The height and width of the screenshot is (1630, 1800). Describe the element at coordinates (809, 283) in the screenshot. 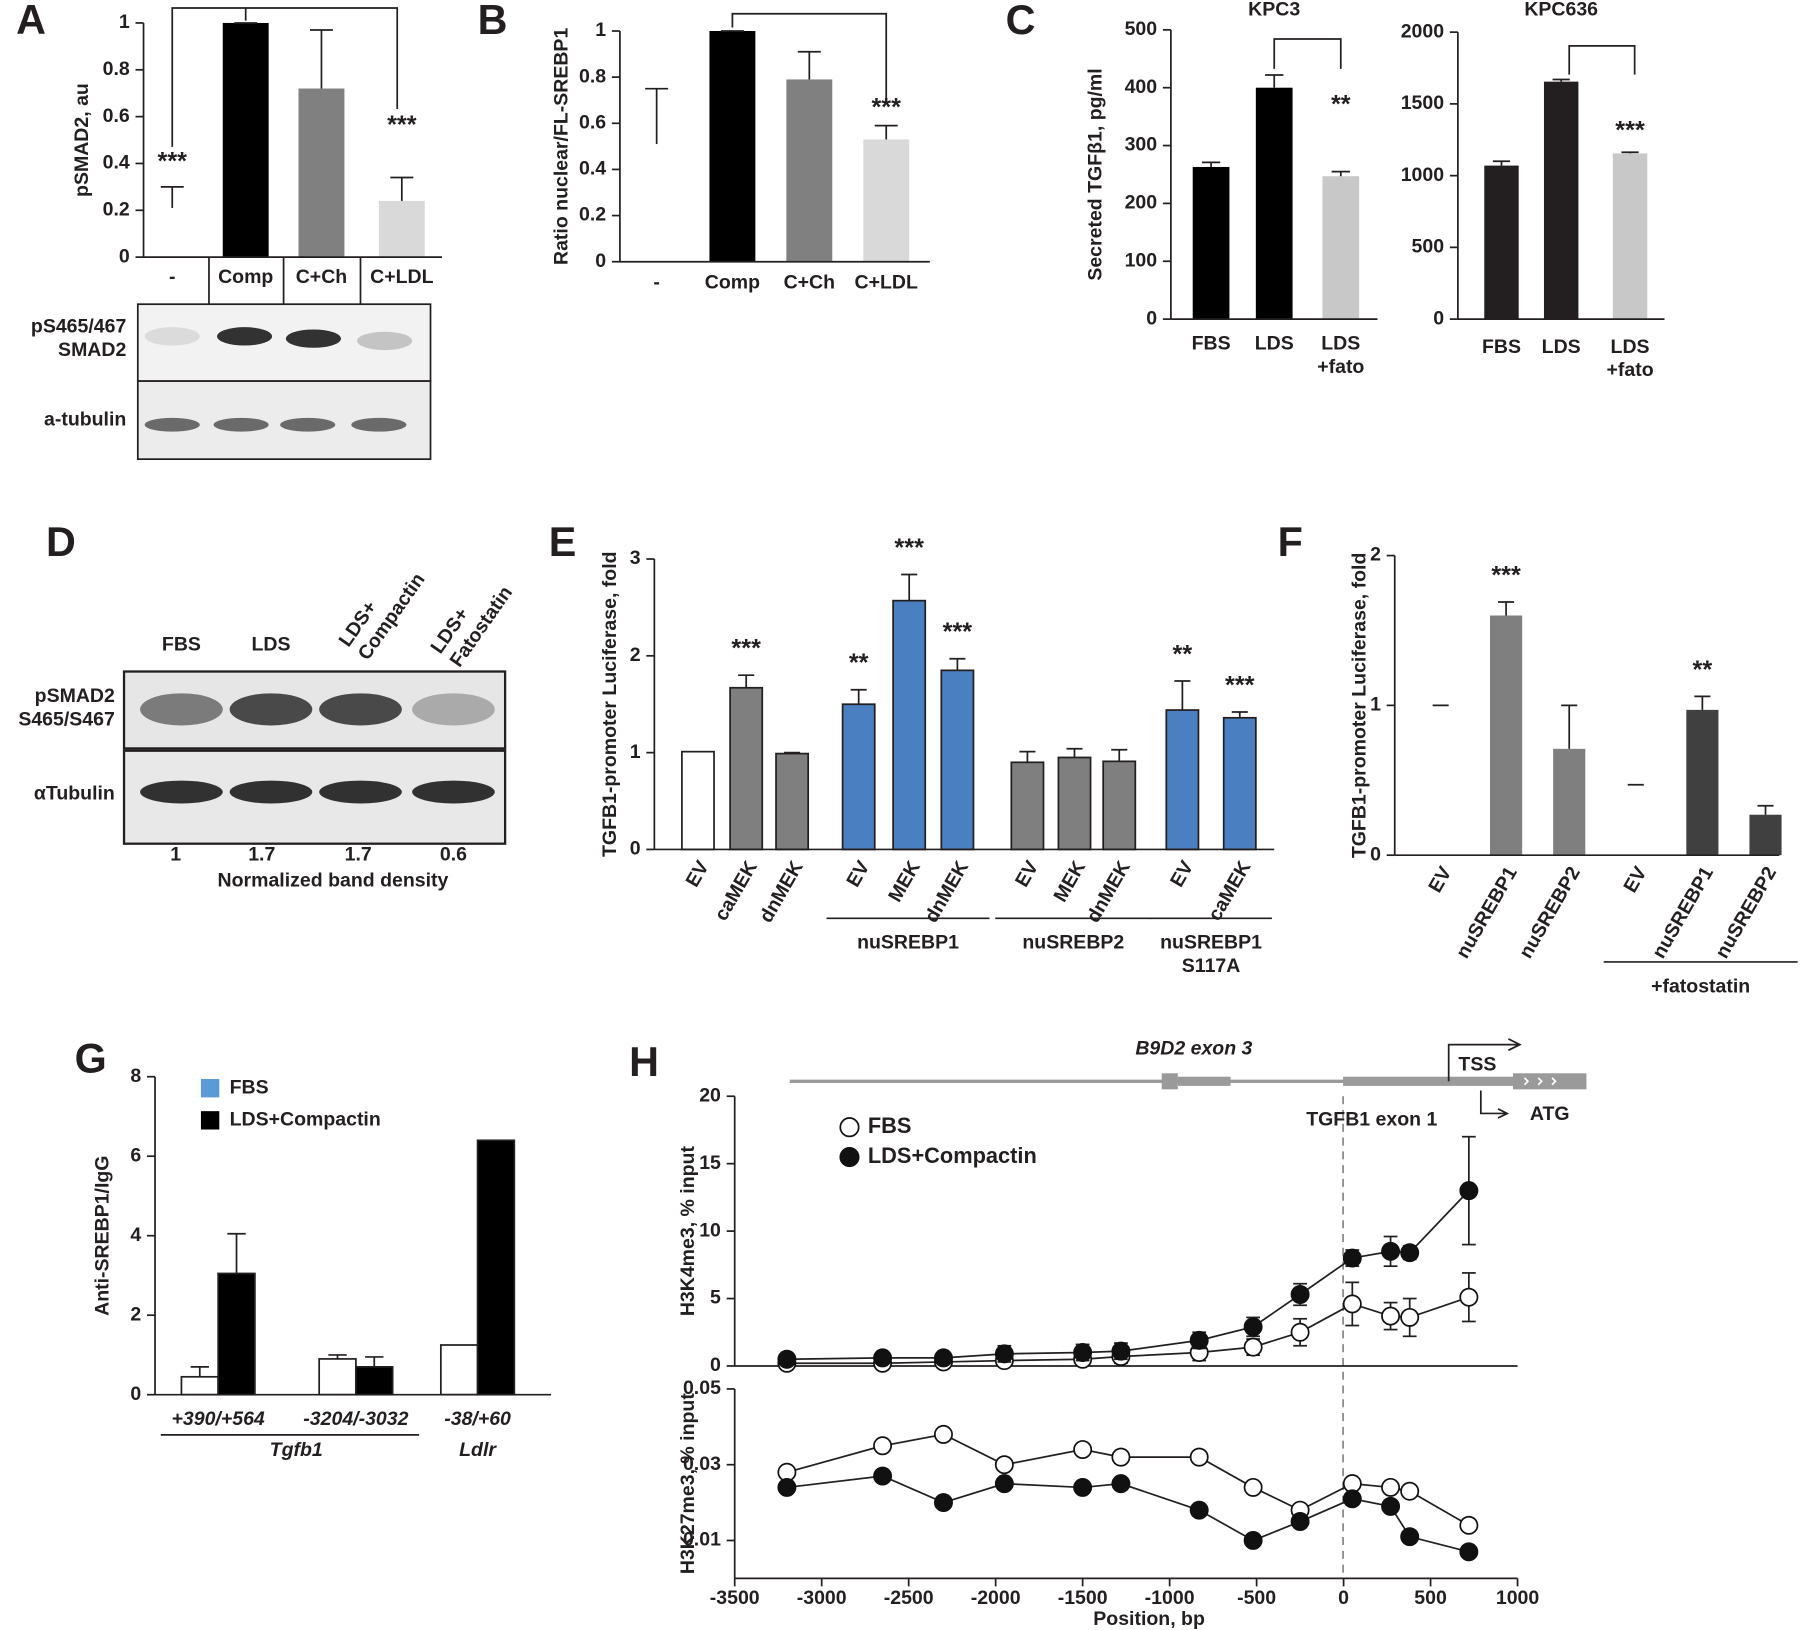

I see `x-tick-label: C+Ch` at that location.